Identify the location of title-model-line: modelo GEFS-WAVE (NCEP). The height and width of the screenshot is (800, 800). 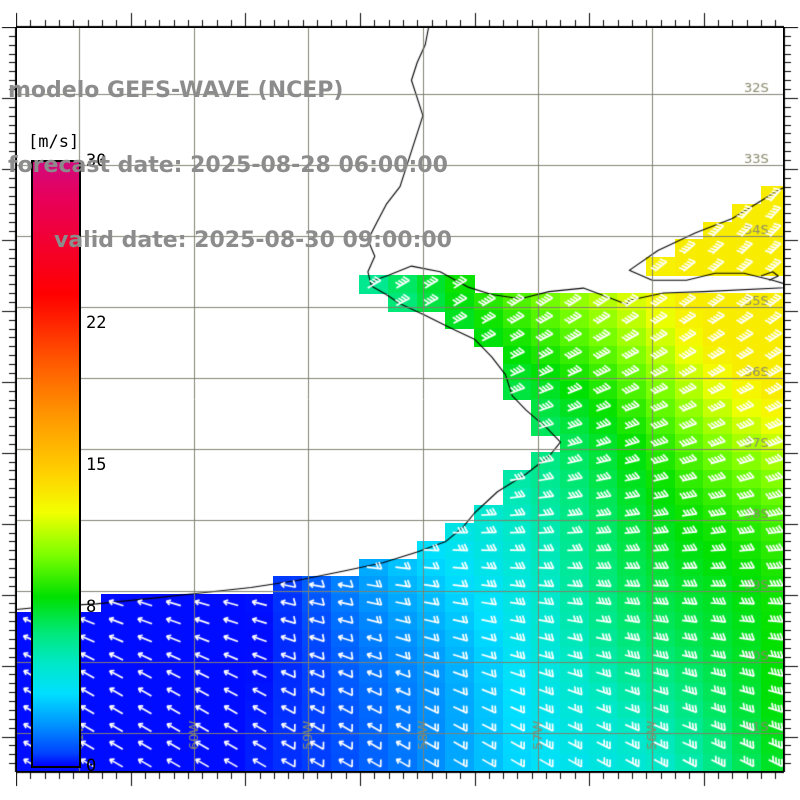
(176, 90).